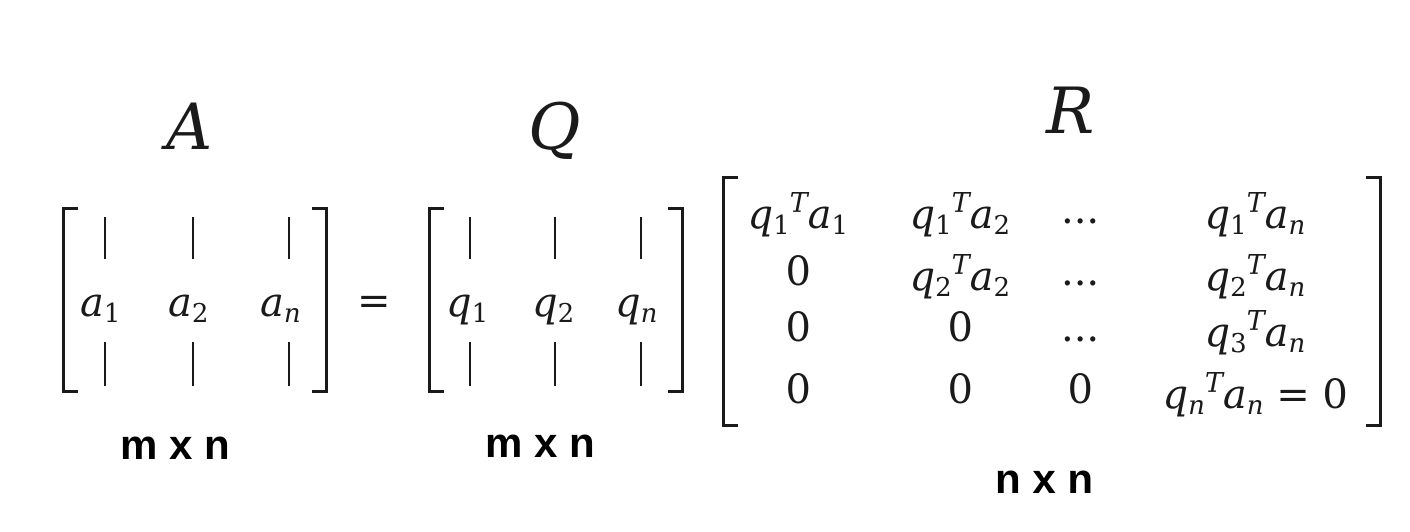  I want to click on matrix-r-entry: q2Tan, so click(1255, 276).